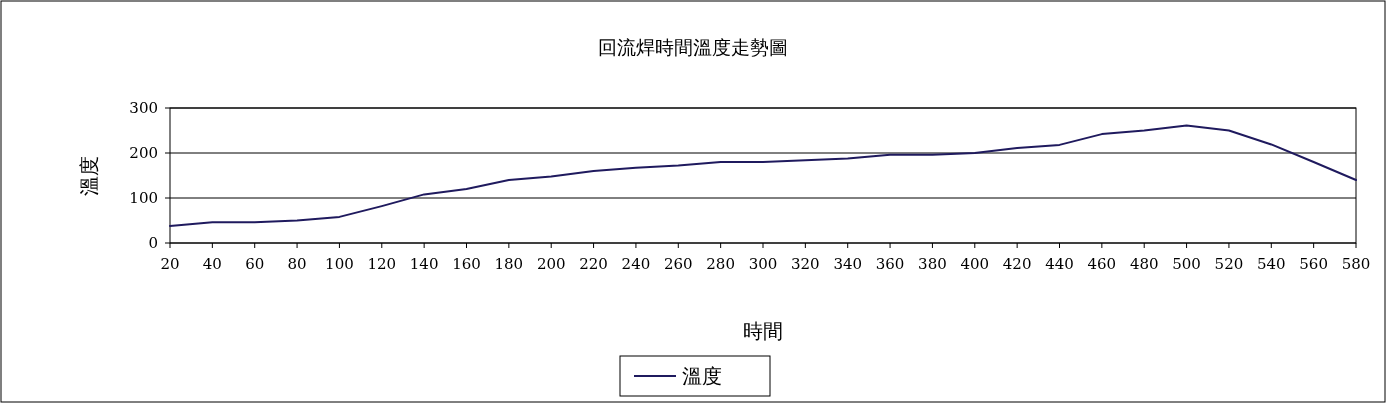 Image resolution: width=1386 pixels, height=403 pixels. I want to click on x-tick-label: 480, so click(1144, 264).